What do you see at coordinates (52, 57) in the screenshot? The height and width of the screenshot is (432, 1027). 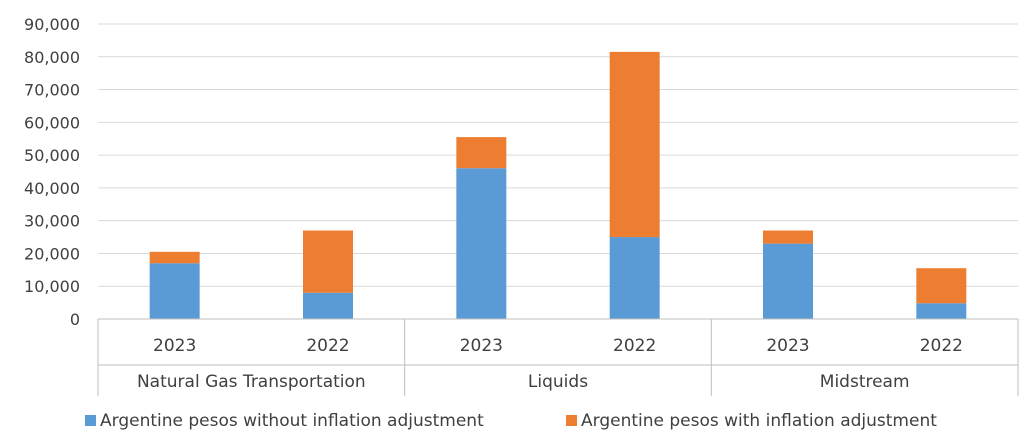 I see `y-tick-label: 80,000` at bounding box center [52, 57].